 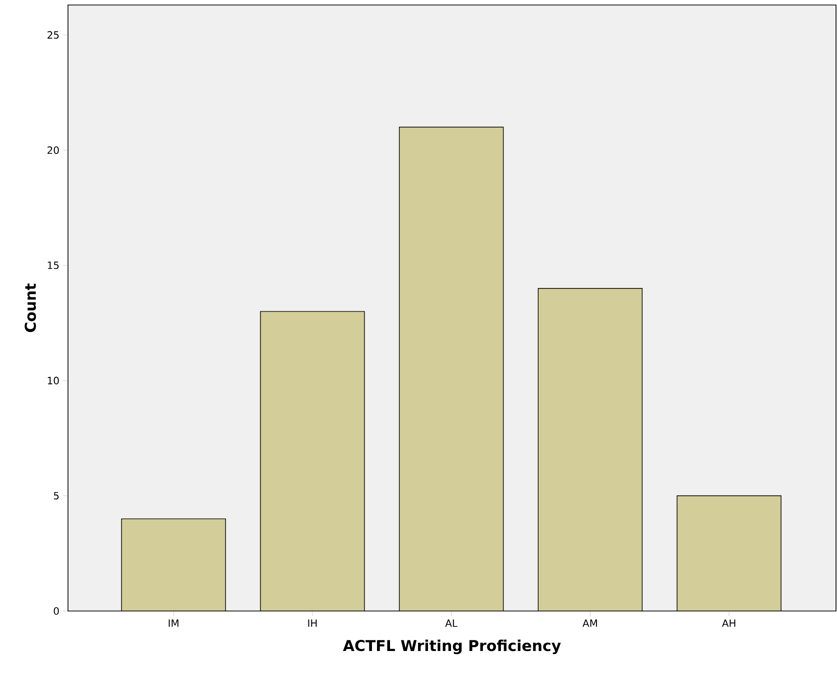 I want to click on y-axis-title: Count, so click(x=30, y=308).